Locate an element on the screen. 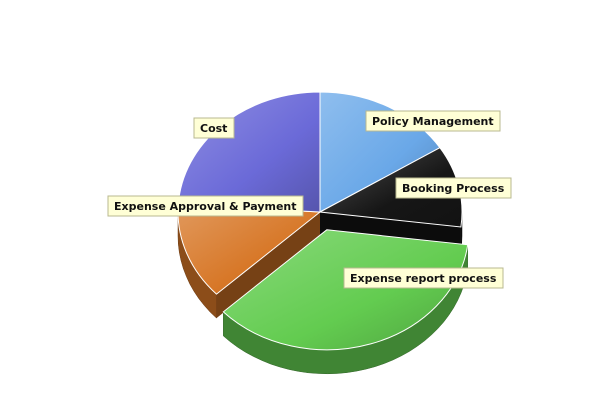  label-policy-management: Policy Management is located at coordinates (433, 121).